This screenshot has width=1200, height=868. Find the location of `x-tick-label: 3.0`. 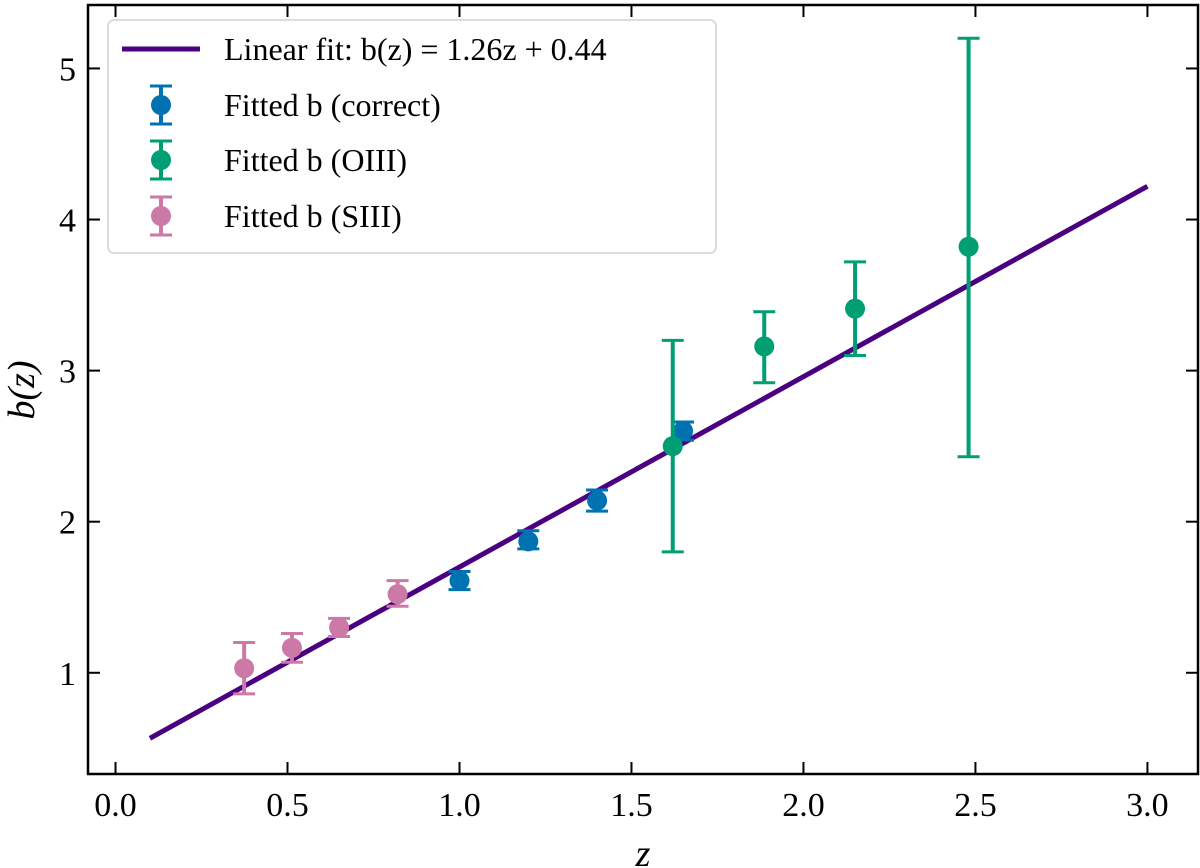

x-tick-label: 3.0 is located at coordinates (1147, 805).